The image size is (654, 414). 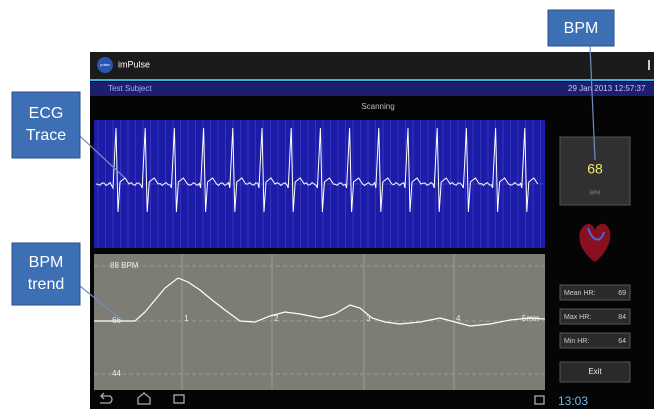 What do you see at coordinates (595, 169) in the screenshot?
I see `bpm-value: 68` at bounding box center [595, 169].